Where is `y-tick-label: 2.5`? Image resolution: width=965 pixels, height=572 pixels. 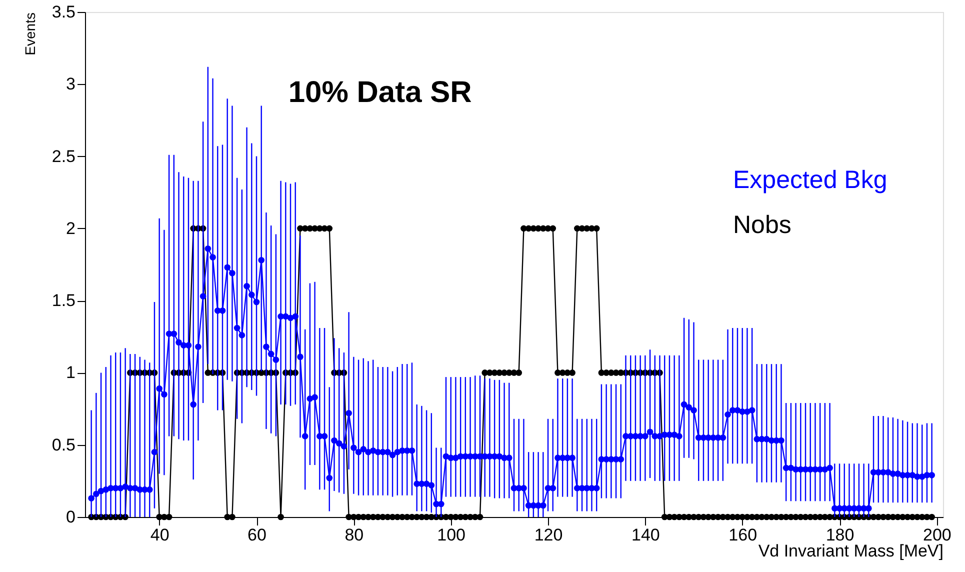
y-tick-label: 2.5 is located at coordinates (64, 156).